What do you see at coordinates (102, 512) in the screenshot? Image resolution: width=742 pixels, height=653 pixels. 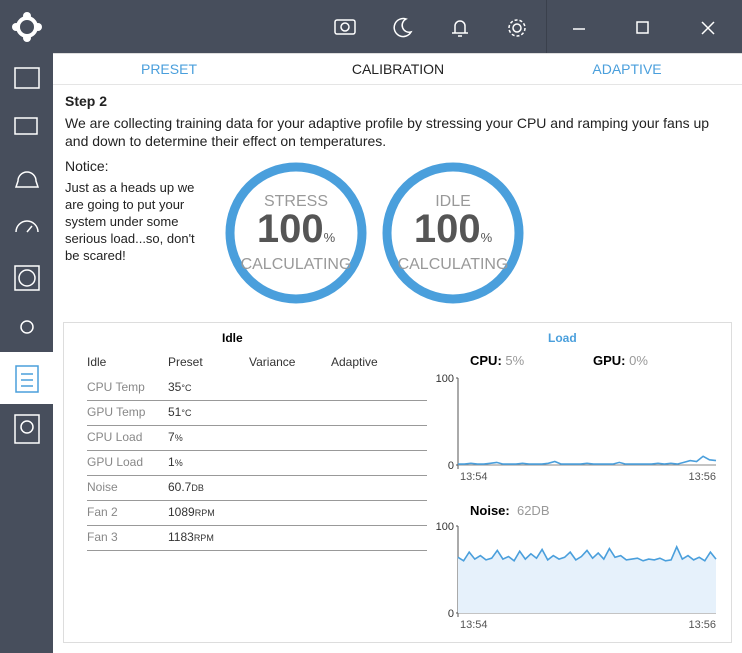 I see `row-label: Fan 2` at bounding box center [102, 512].